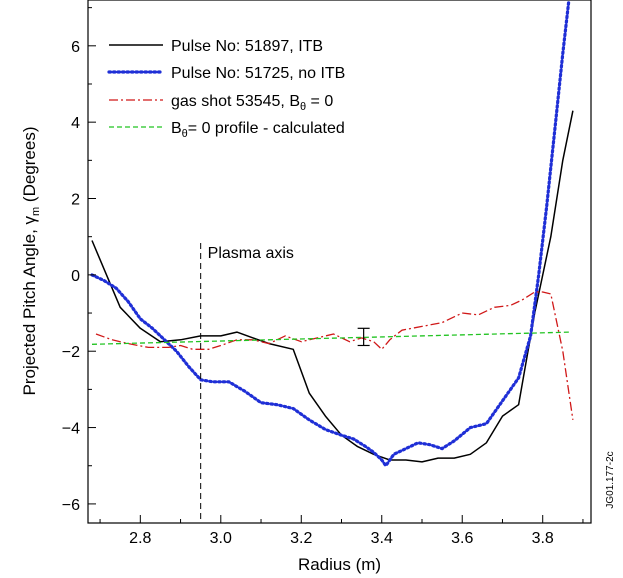 This screenshot has width=623, height=578. I want to click on y-tick-label-4: 2, so click(75, 200).